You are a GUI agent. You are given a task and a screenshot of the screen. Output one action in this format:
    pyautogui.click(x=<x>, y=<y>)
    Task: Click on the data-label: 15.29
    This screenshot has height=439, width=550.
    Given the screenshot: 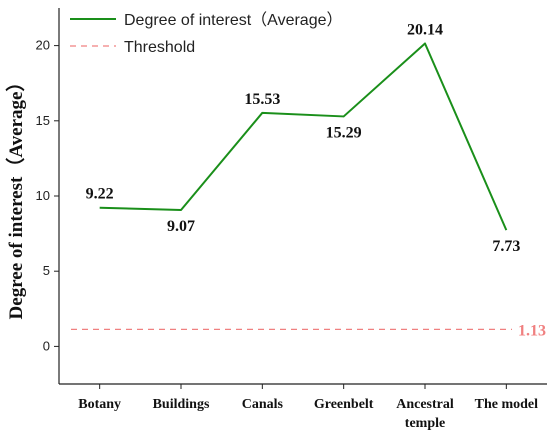 What is the action you would take?
    pyautogui.click(x=344, y=132)
    